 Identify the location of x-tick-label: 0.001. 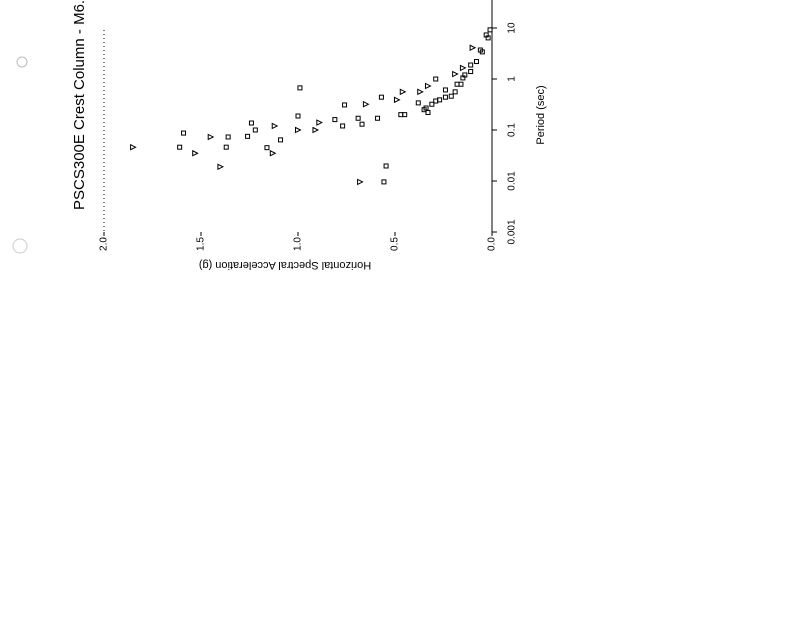
(512, 231).